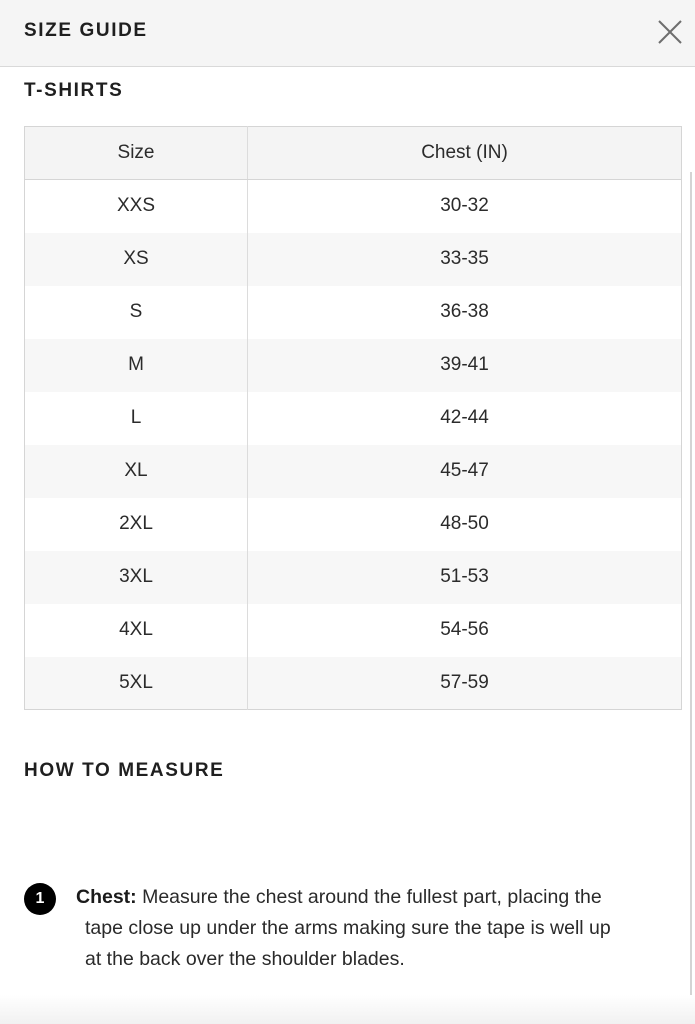 The width and height of the screenshot is (695, 1024). What do you see at coordinates (464, 206) in the screenshot?
I see `chest-cell: 30-32` at bounding box center [464, 206].